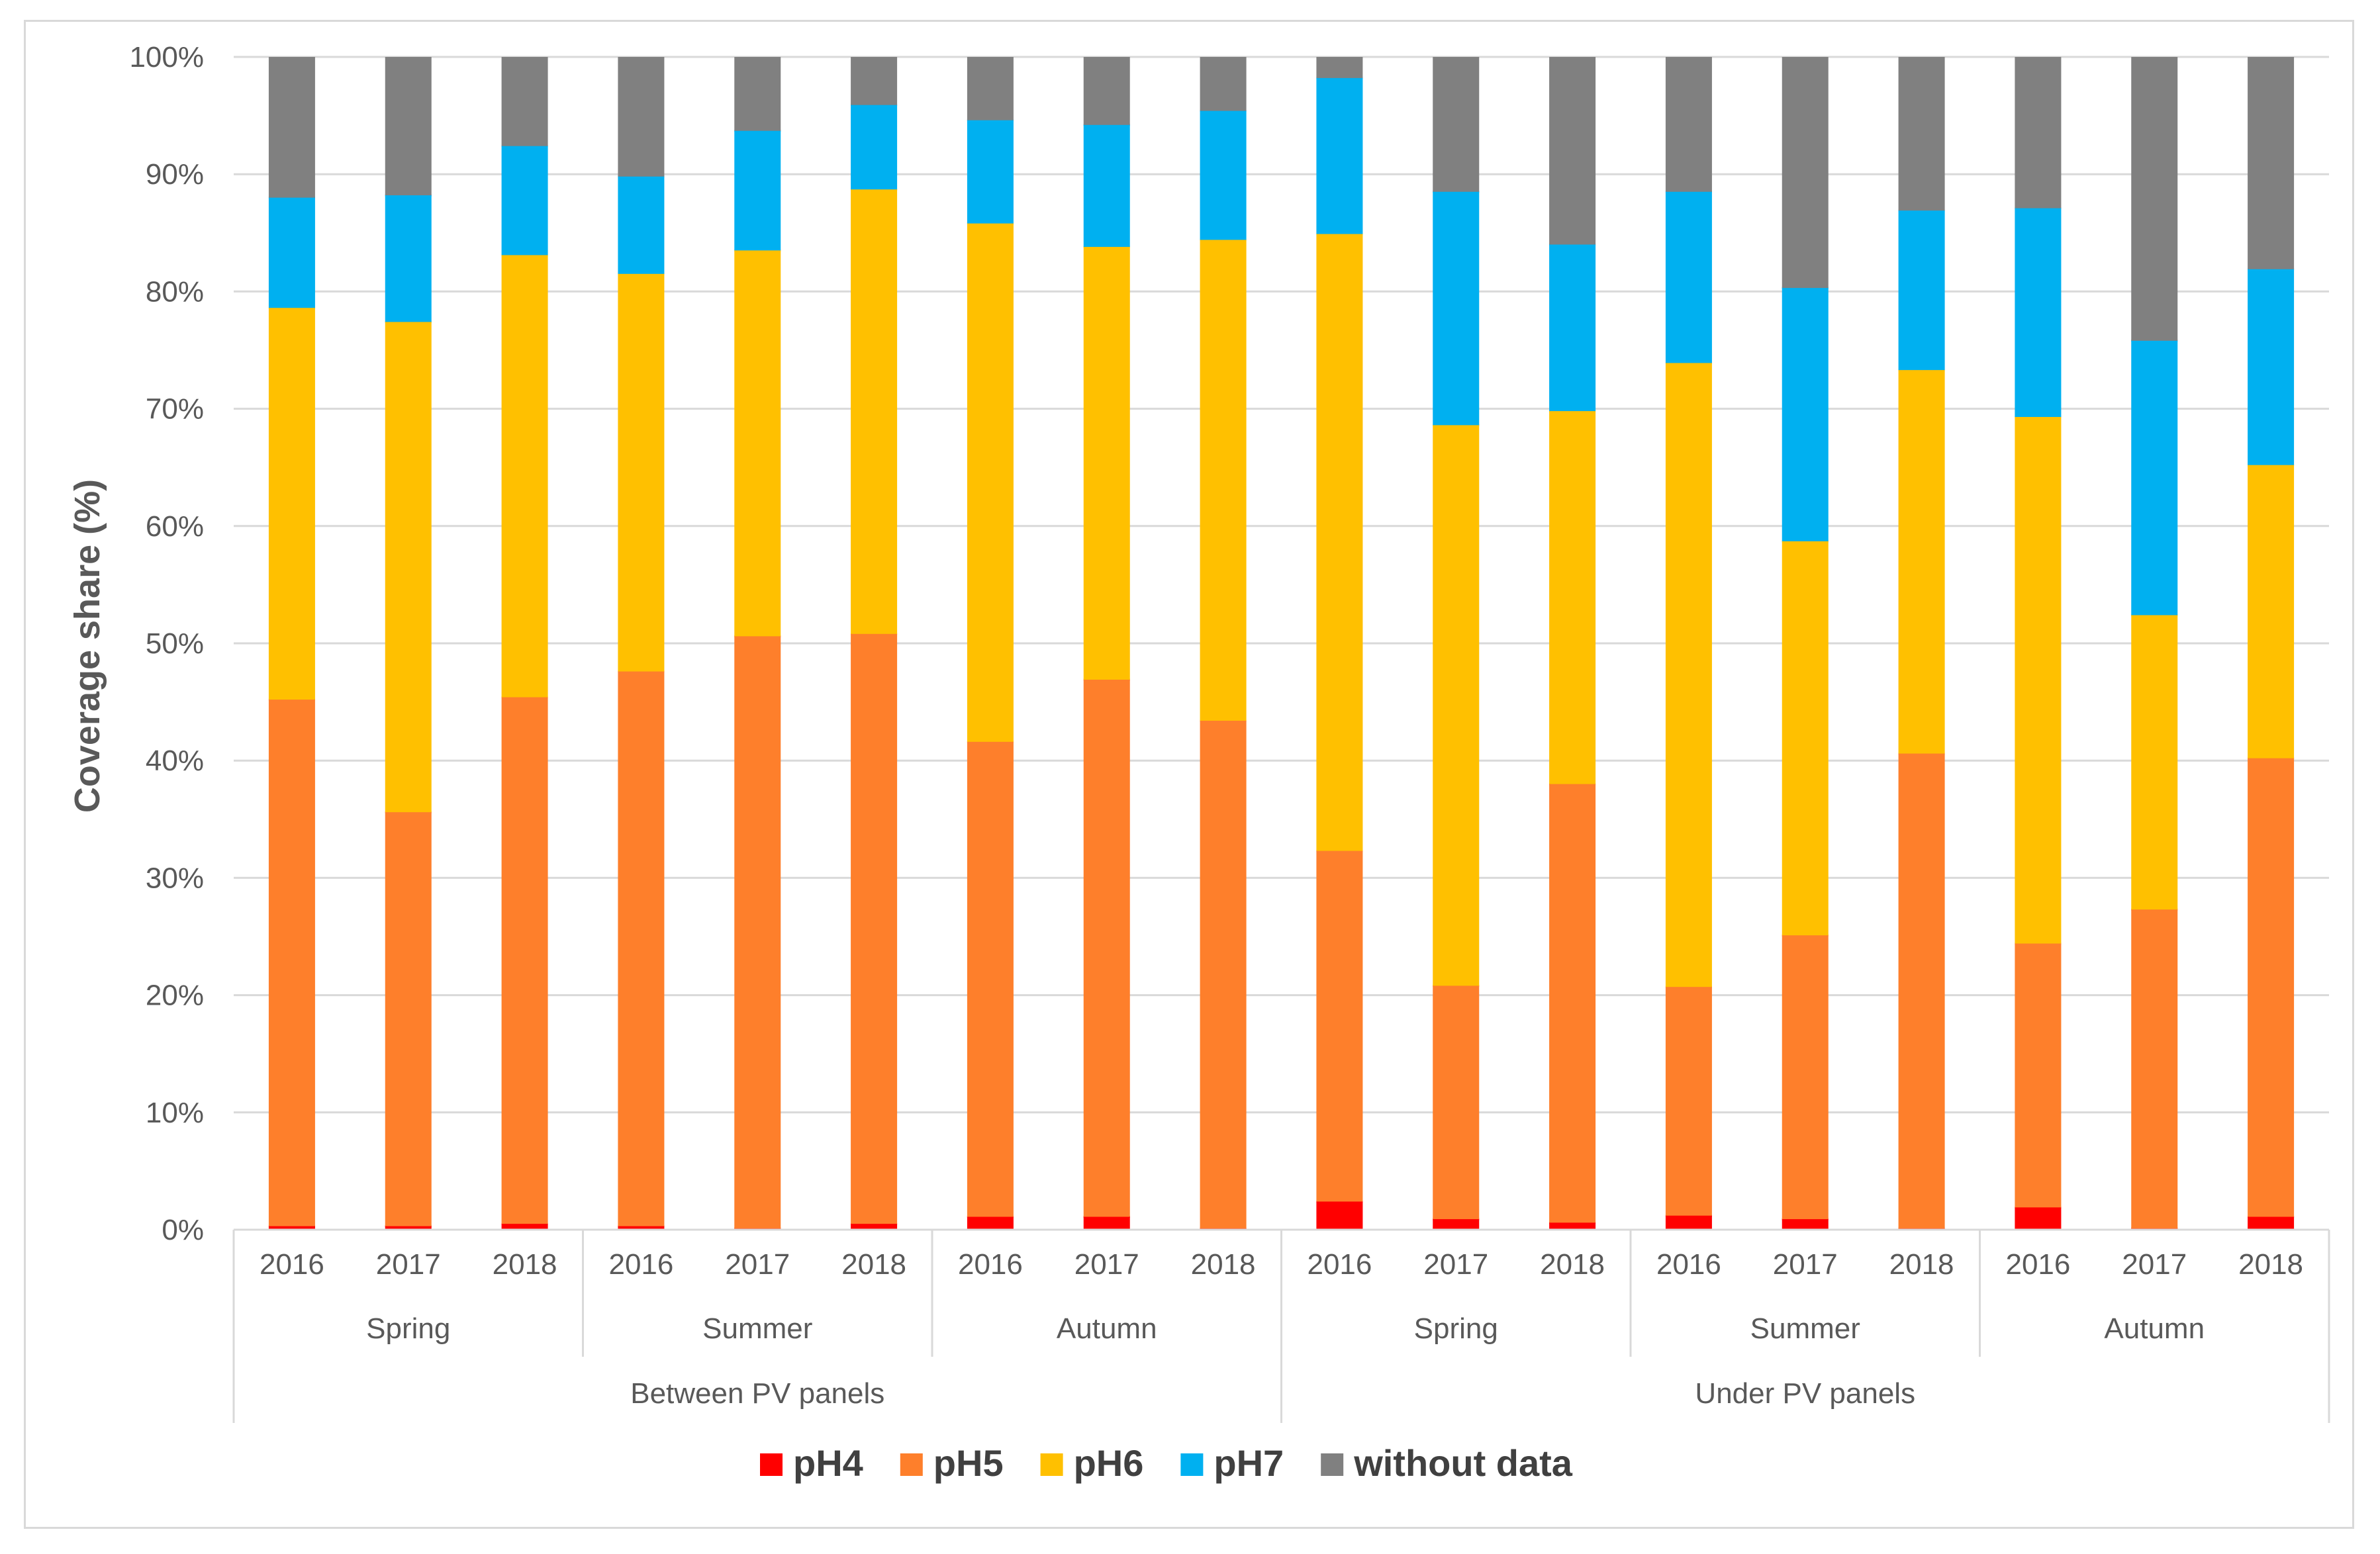  Describe the element at coordinates (1456, 1328) in the screenshot. I see `x-group-label-season: Spring` at that location.